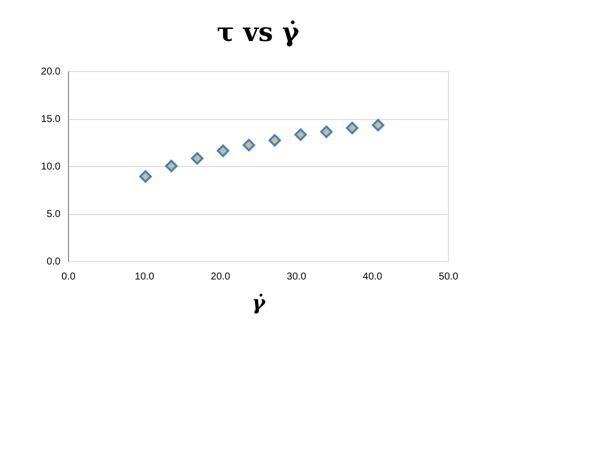 The image size is (610, 453). I want to click on x-tick-label: 20.0, so click(220, 277).